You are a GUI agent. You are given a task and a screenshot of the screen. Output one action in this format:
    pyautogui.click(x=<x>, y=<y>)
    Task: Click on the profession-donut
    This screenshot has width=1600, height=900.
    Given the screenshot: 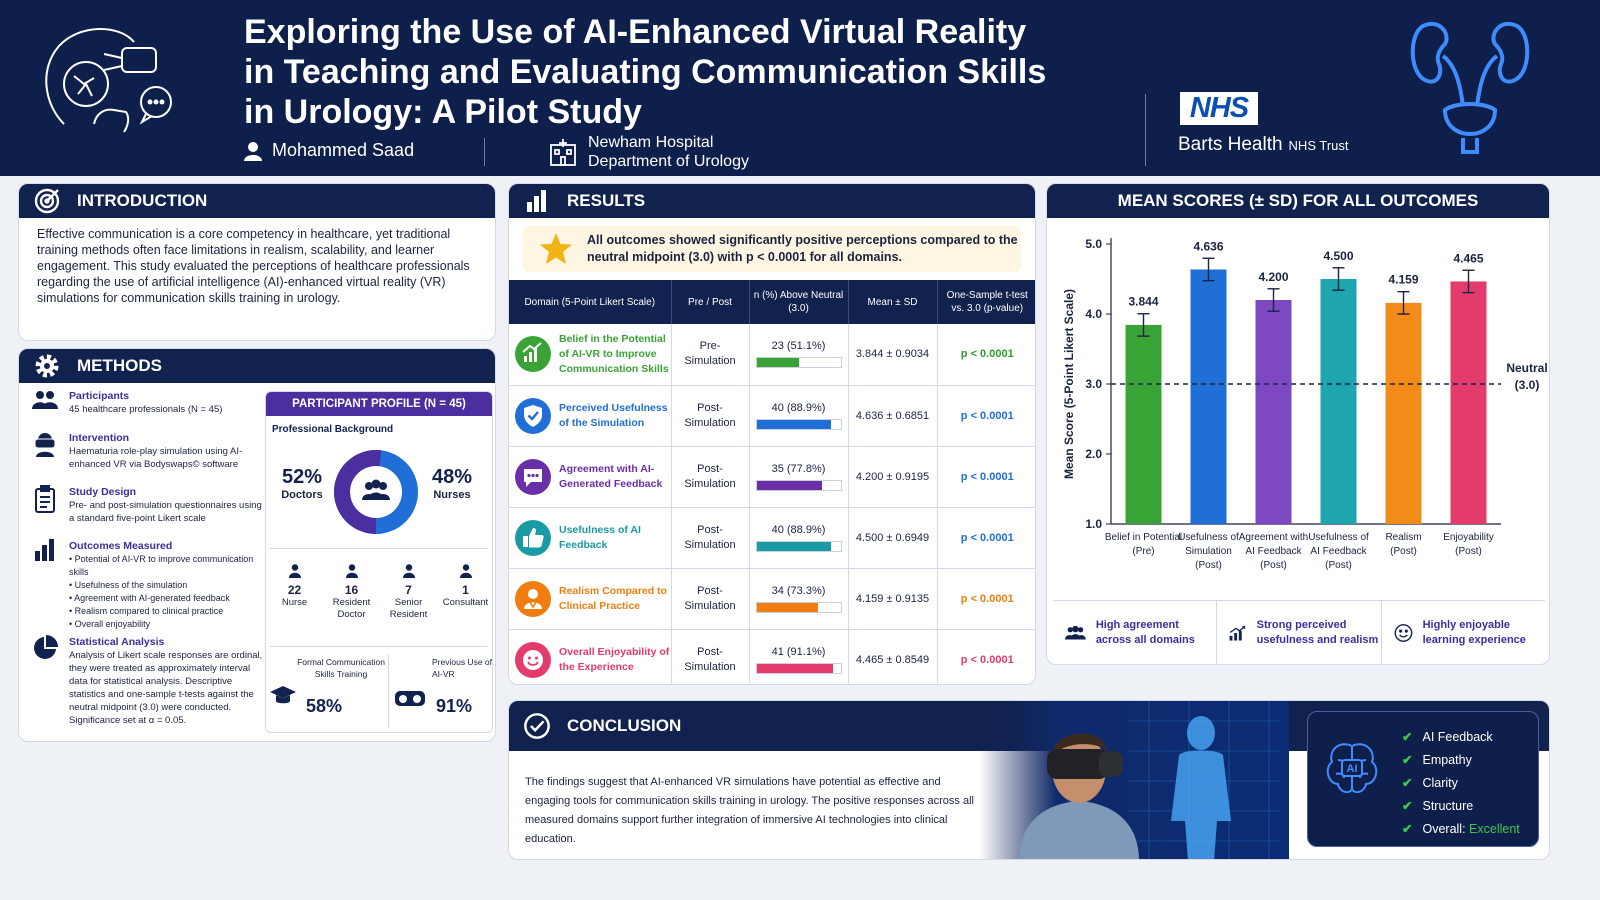 What is the action you would take?
    pyautogui.click(x=376, y=492)
    